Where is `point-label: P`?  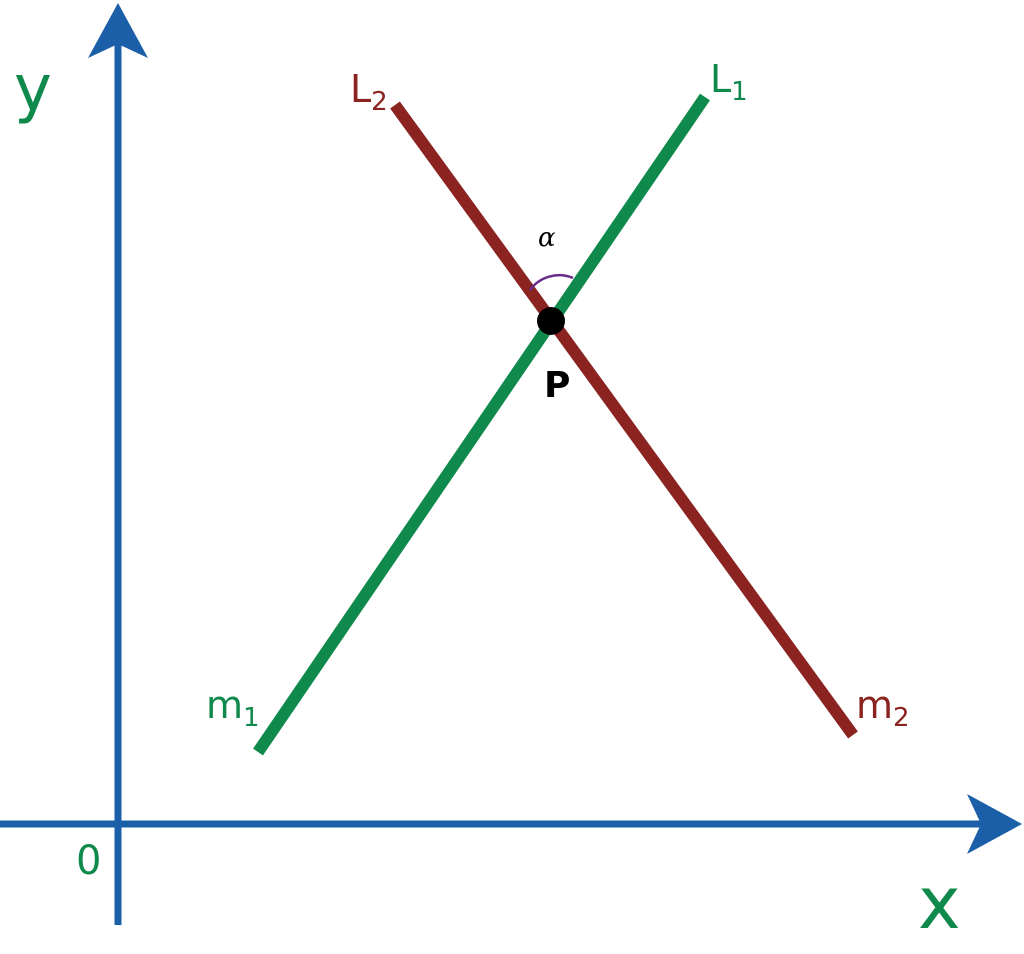 point-label: P is located at coordinates (557, 385).